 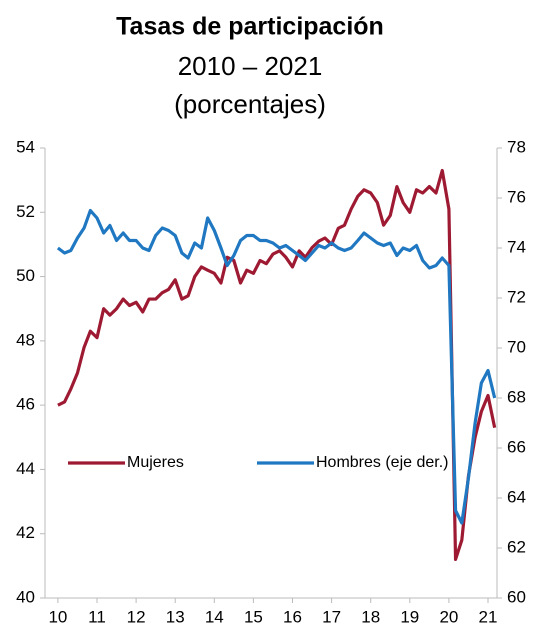 What do you see at coordinates (370, 616) in the screenshot?
I see `x-tick-label: 18` at bounding box center [370, 616].